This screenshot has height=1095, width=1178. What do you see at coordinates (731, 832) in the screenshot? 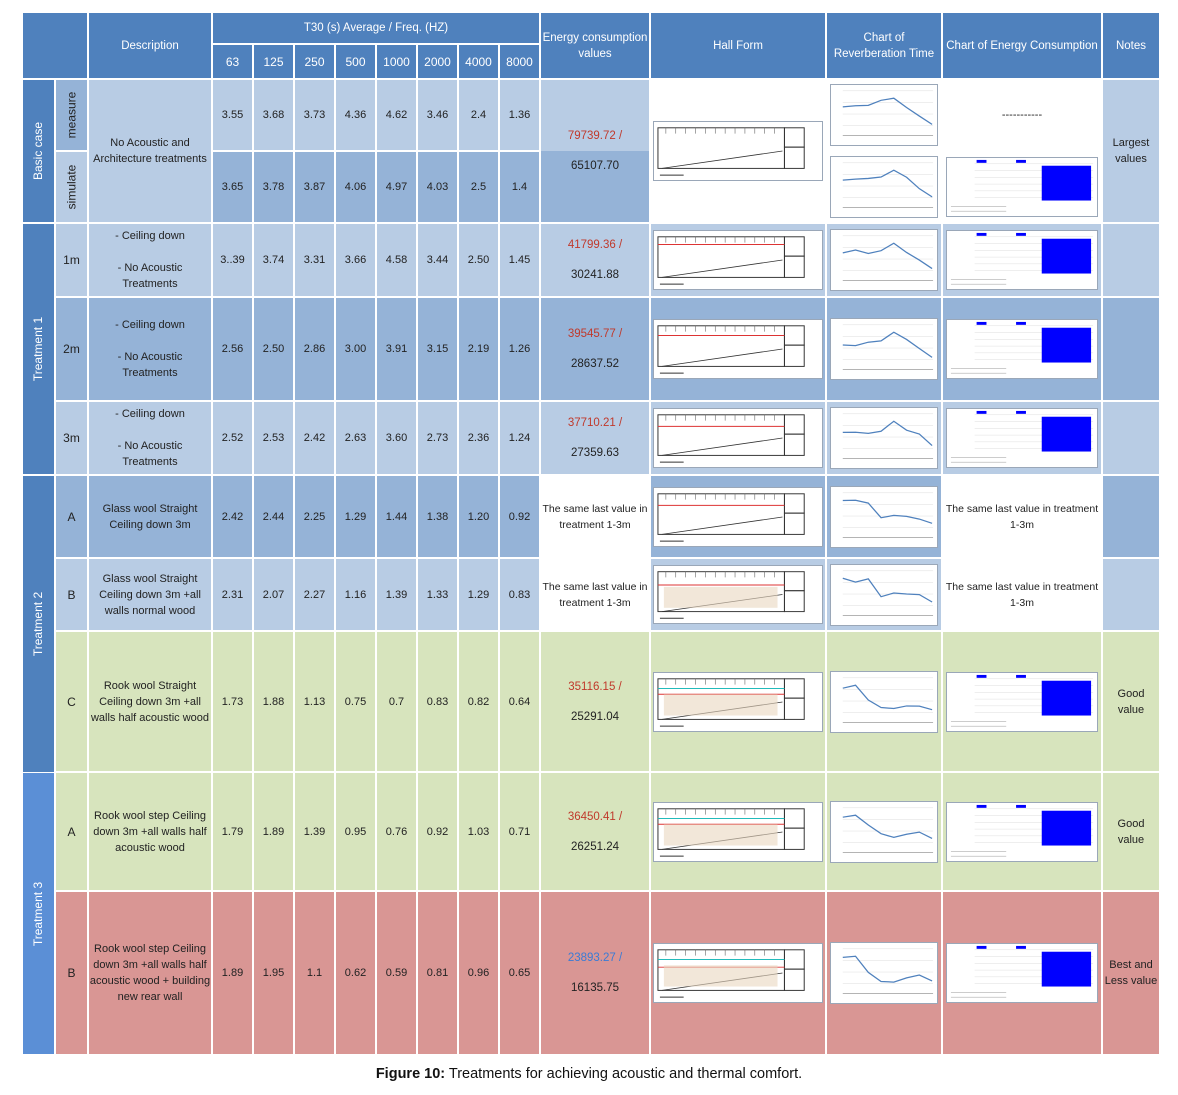
I see `hall-t3-a-drawing-drawing` at bounding box center [731, 832].